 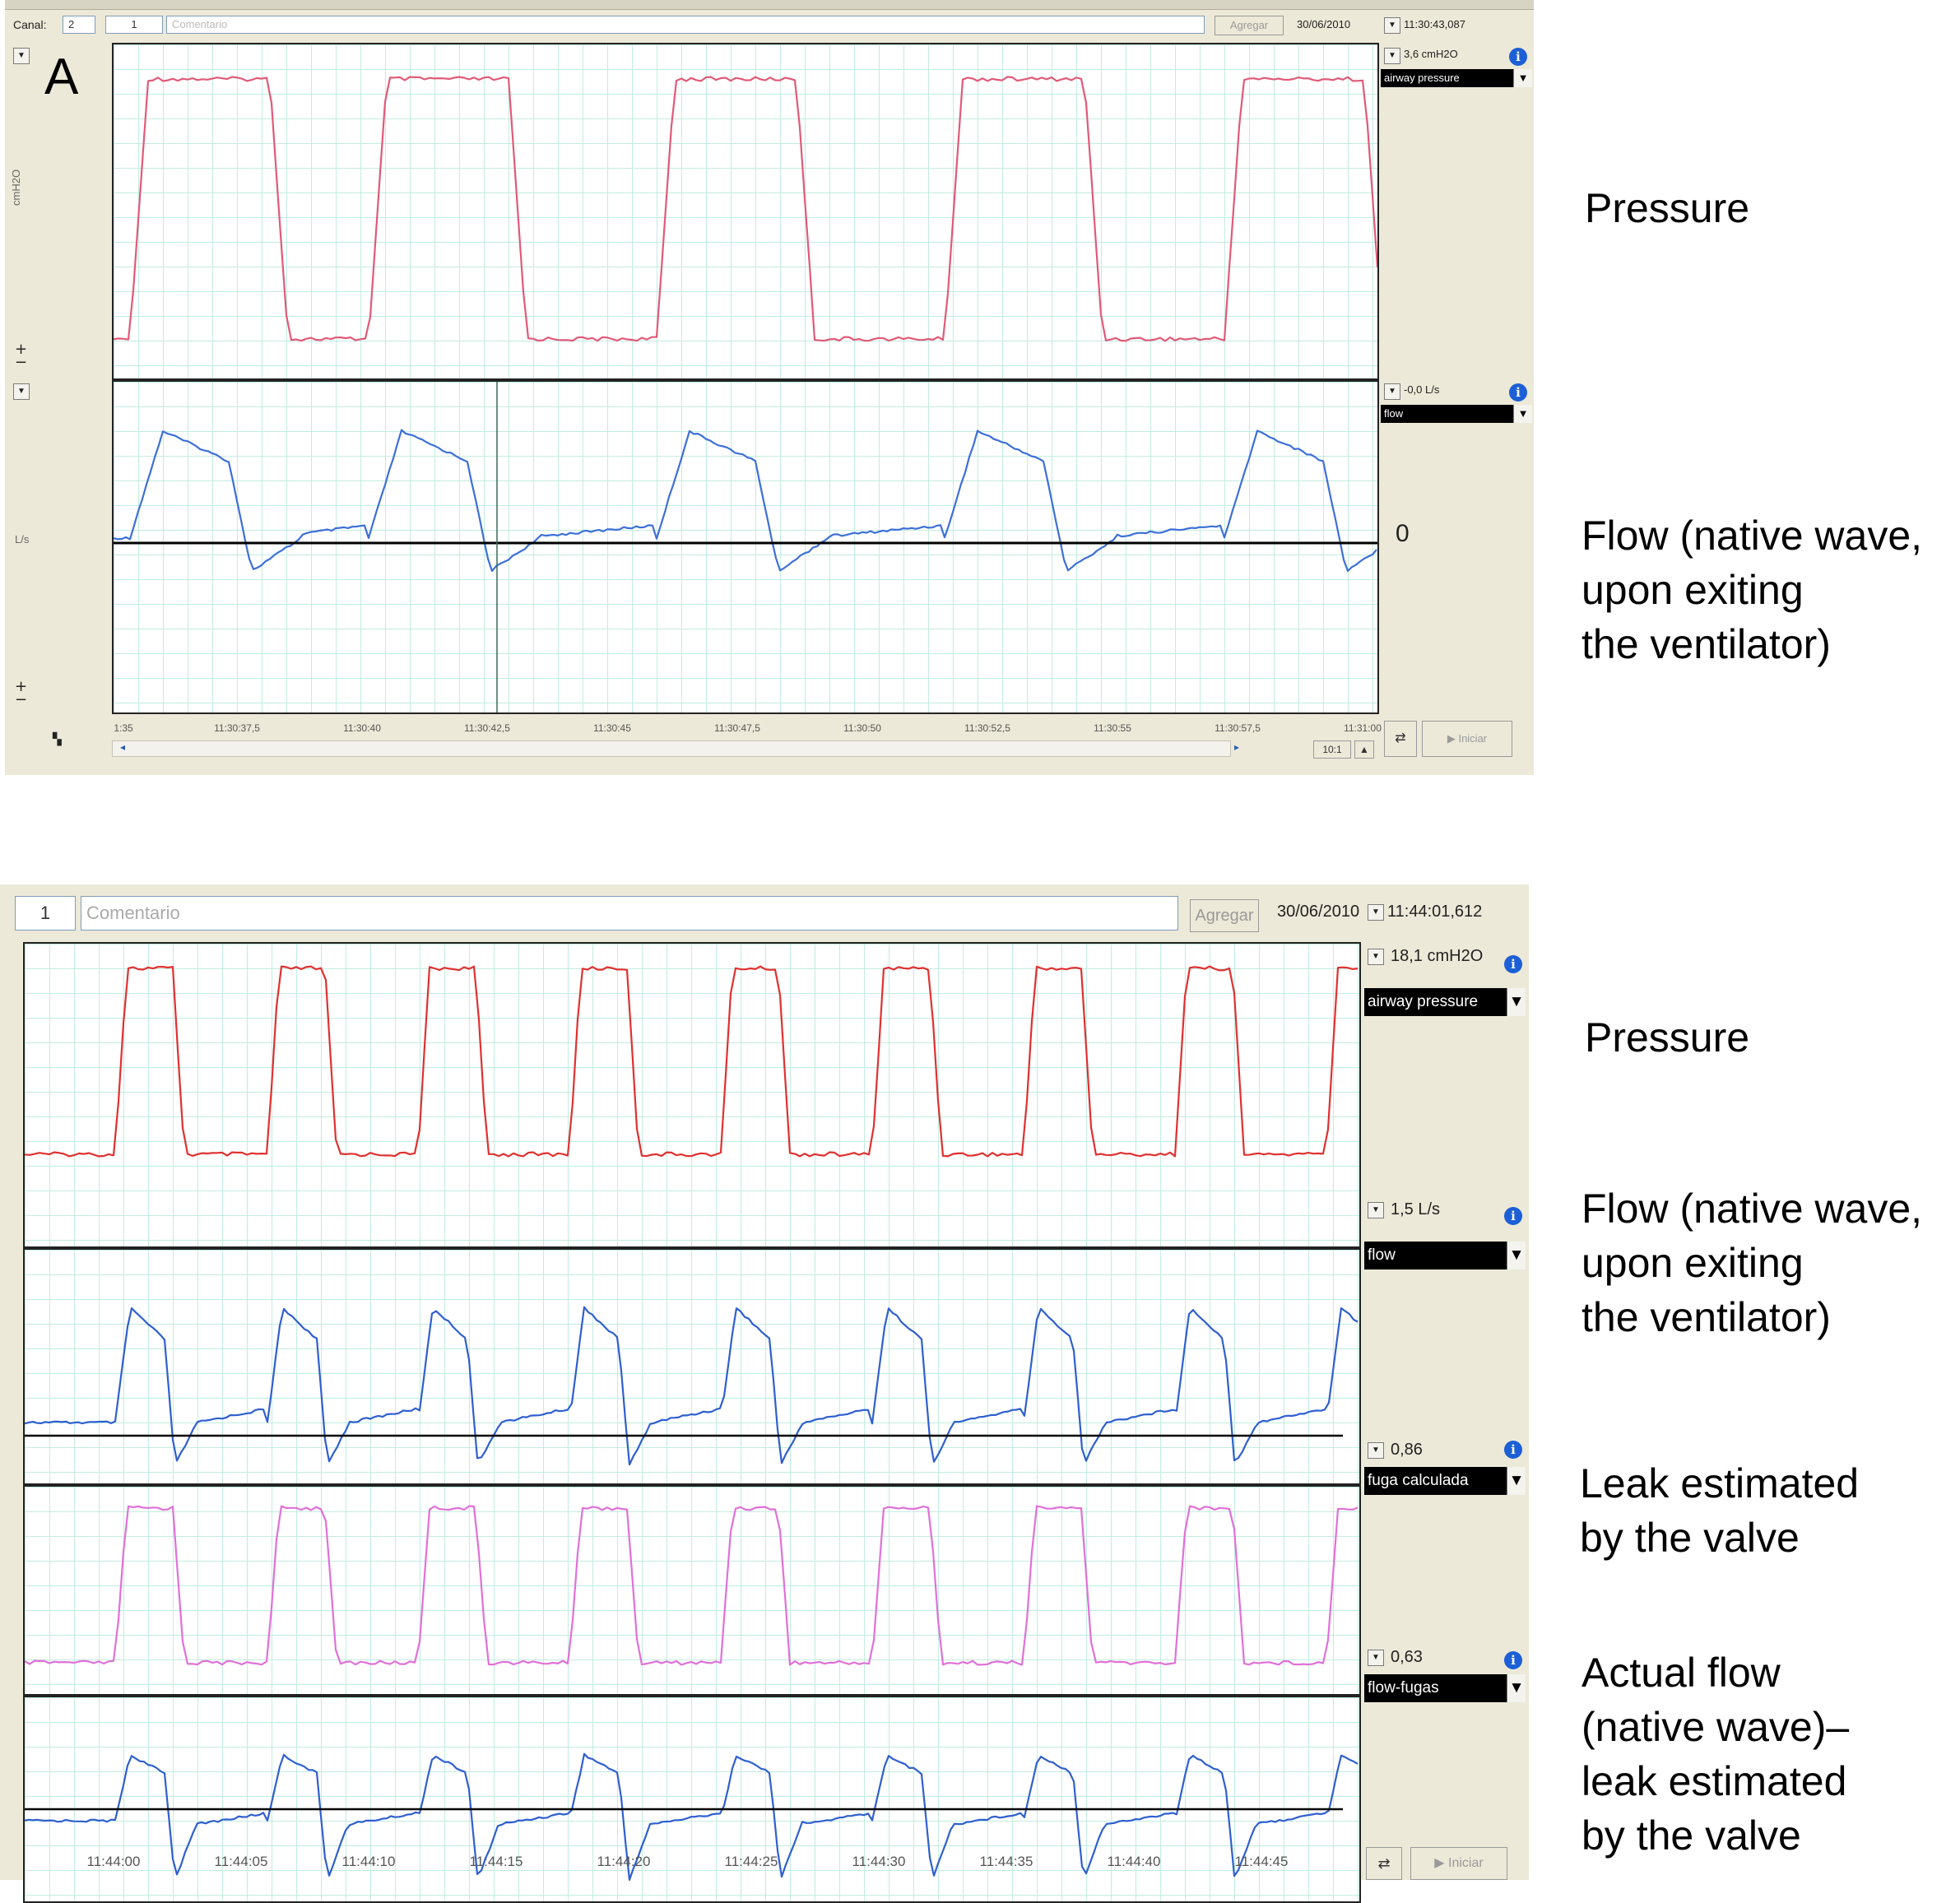 What do you see at coordinates (496, 1861) in the screenshot?
I see `x-tick-label: 11:44:15` at bounding box center [496, 1861].